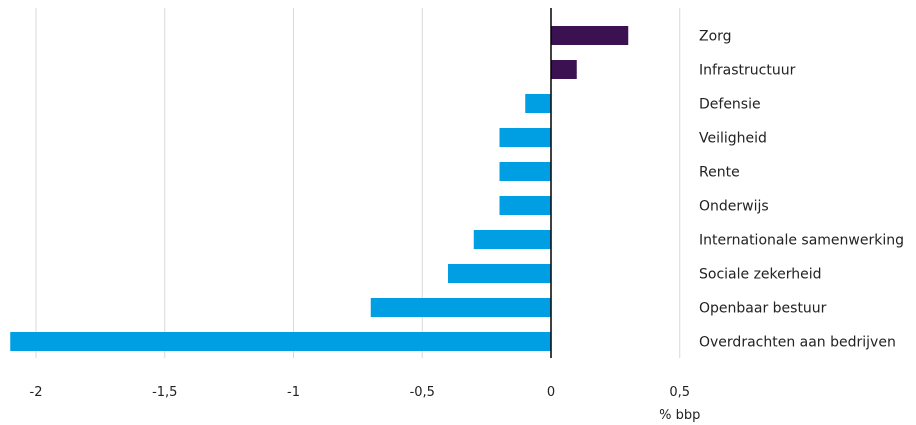 This screenshot has width=916, height=425. Describe the element at coordinates (525, 171) in the screenshot. I see `bar-rente` at that location.